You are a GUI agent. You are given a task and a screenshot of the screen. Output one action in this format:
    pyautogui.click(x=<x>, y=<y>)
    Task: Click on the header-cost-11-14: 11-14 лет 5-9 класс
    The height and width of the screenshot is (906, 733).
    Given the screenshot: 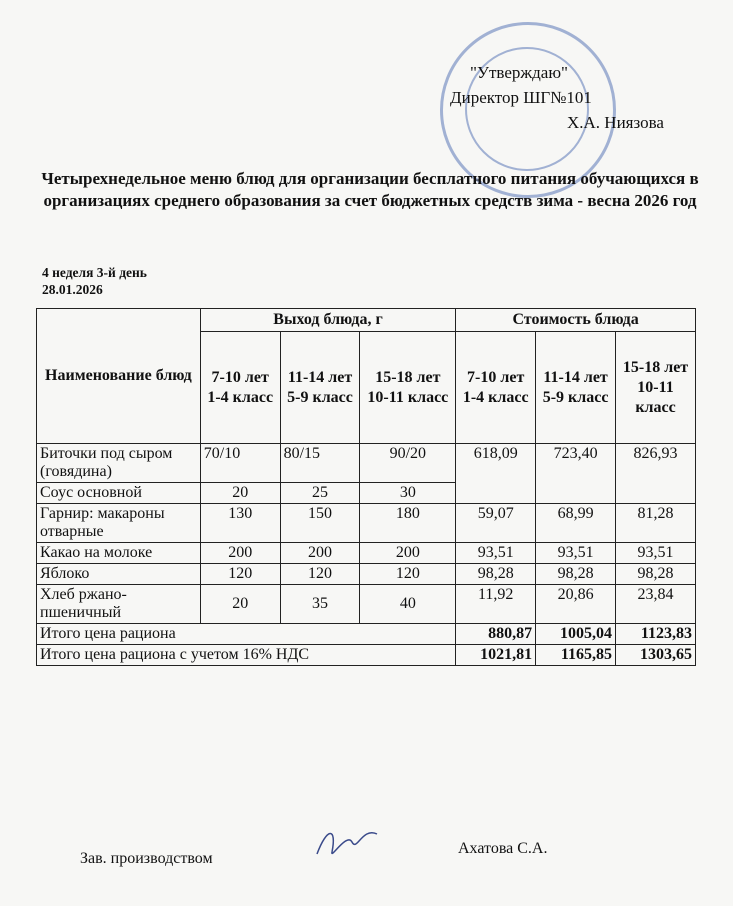 What is the action you would take?
    pyautogui.click(x=576, y=387)
    